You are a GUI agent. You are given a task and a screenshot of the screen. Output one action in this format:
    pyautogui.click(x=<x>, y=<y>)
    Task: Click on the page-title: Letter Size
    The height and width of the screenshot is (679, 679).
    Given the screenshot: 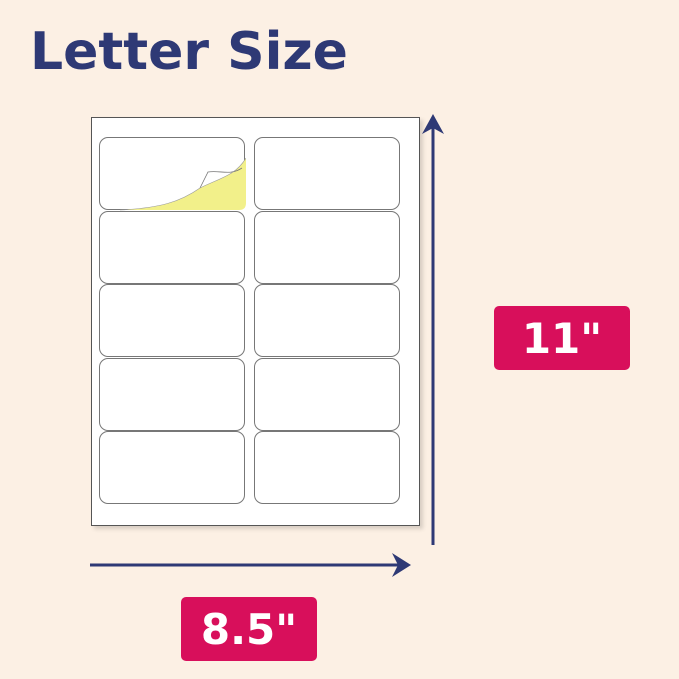 What is the action you would take?
    pyautogui.click(x=189, y=52)
    